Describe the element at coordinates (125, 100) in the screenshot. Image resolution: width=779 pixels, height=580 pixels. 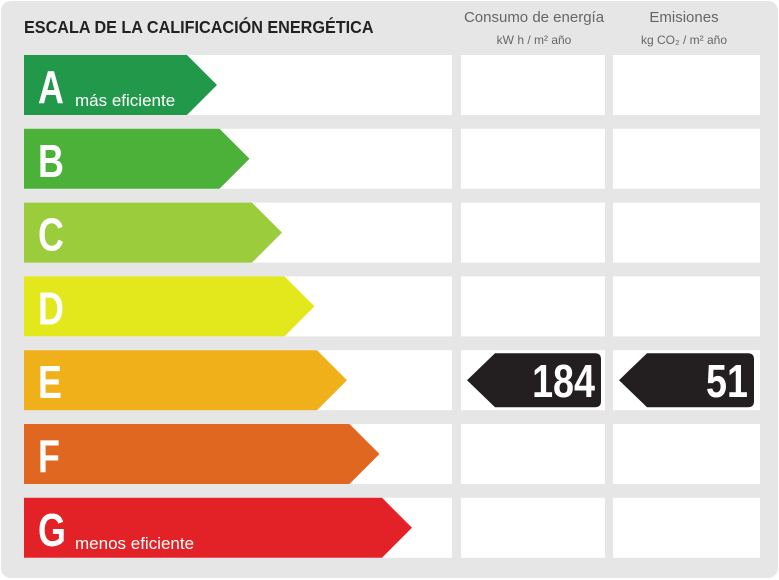
I see `rating-note: más eficiente` at that location.